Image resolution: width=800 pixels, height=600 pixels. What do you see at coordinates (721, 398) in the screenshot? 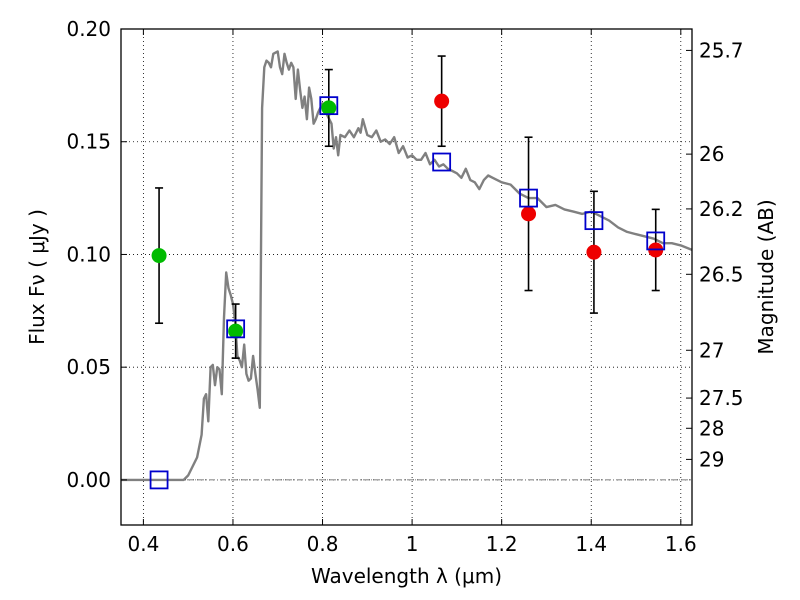
I see `right-tick-label: 27.5` at bounding box center [721, 398].